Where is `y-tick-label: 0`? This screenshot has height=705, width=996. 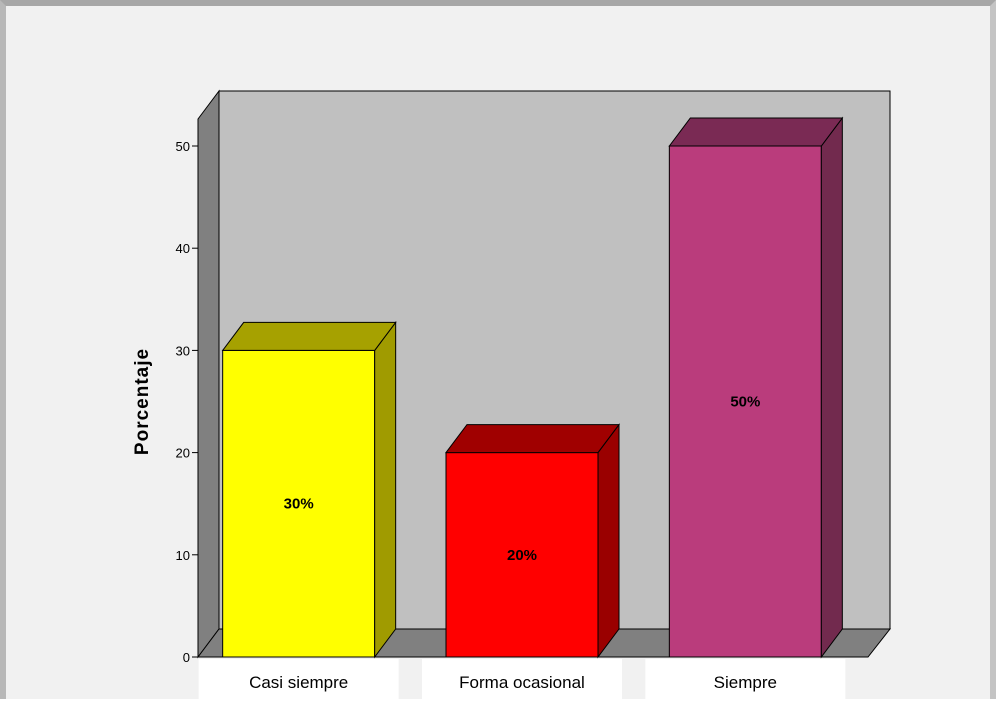 y-tick-label: 0 is located at coordinates (186, 657).